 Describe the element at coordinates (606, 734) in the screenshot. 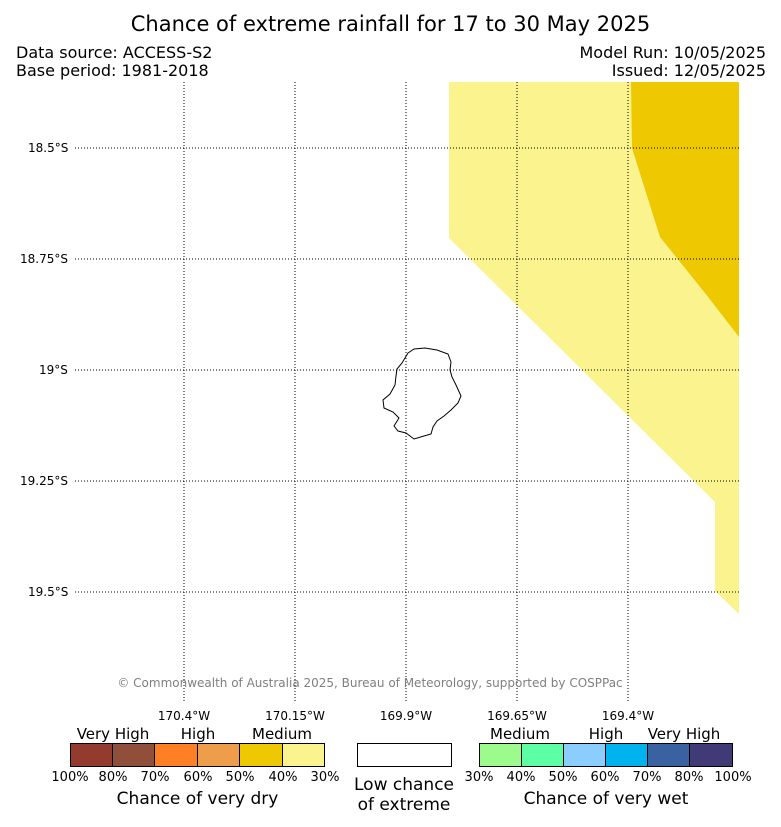

I see `wet-category-high: High` at that location.